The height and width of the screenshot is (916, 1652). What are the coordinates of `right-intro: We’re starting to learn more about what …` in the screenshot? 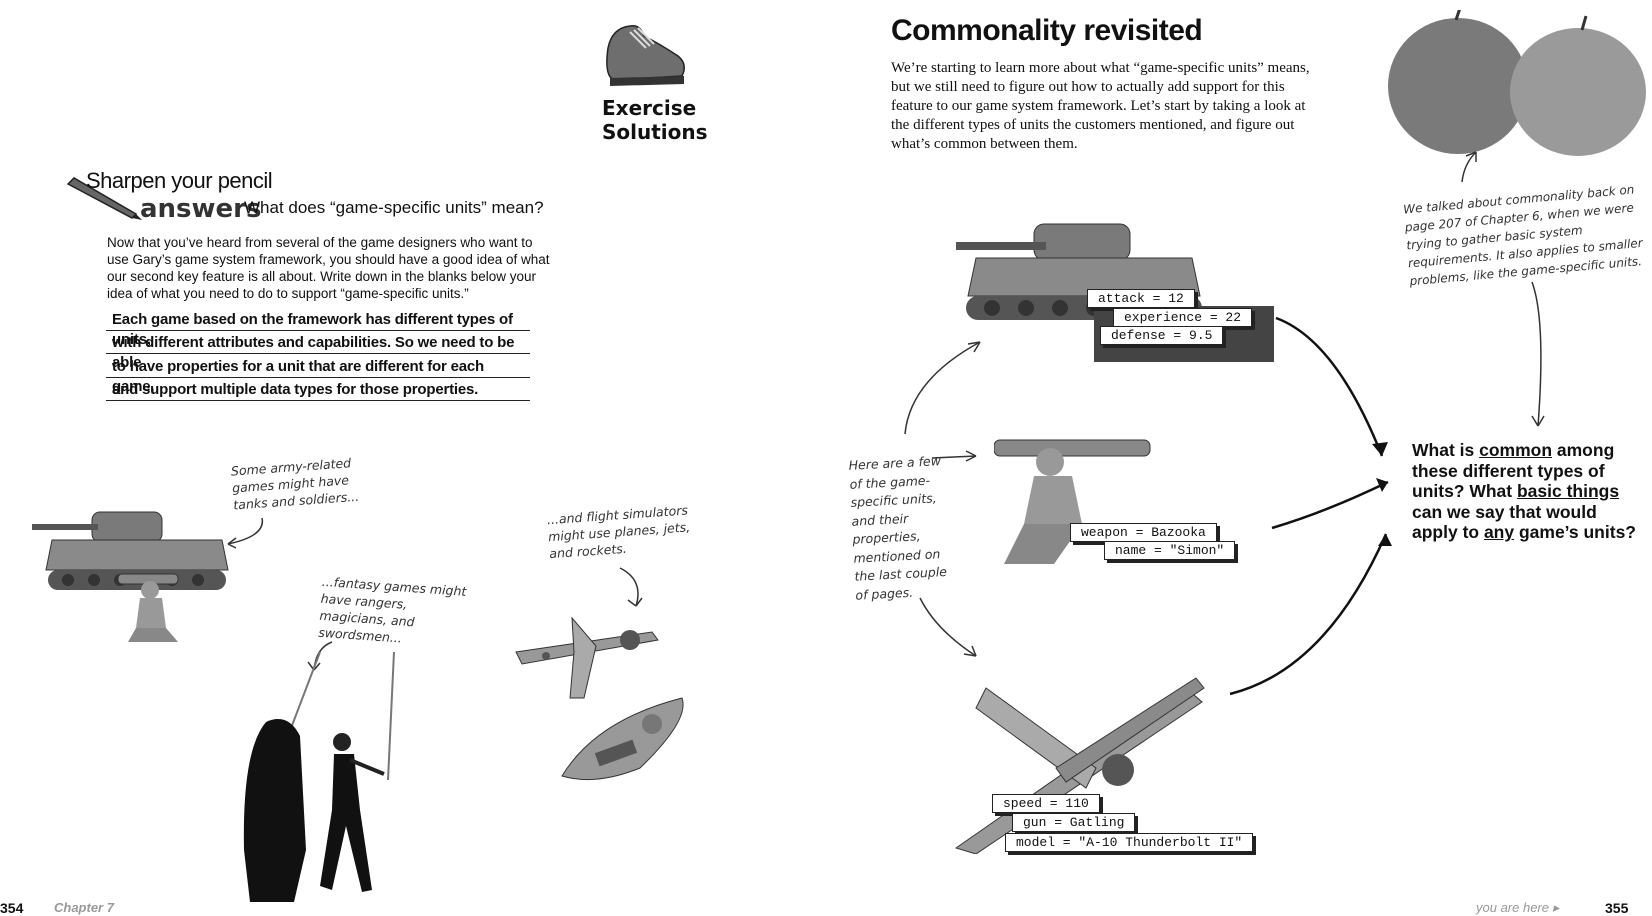 It's located at (1100, 106).